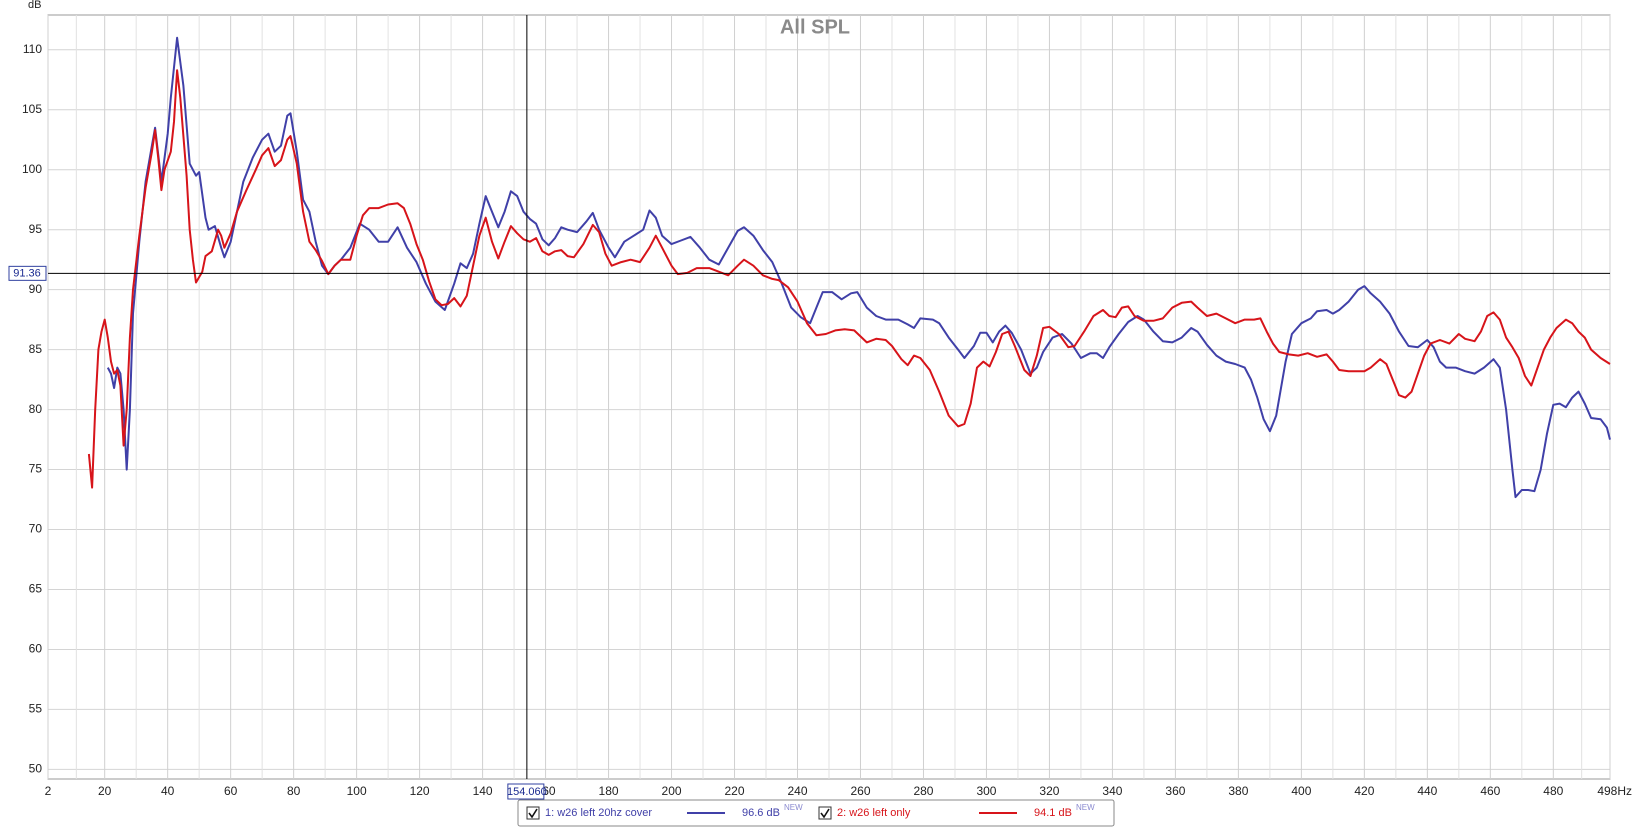 Image resolution: width=1633 pixels, height=833 pixels. I want to click on x-tick-label: 380, so click(1238, 791).